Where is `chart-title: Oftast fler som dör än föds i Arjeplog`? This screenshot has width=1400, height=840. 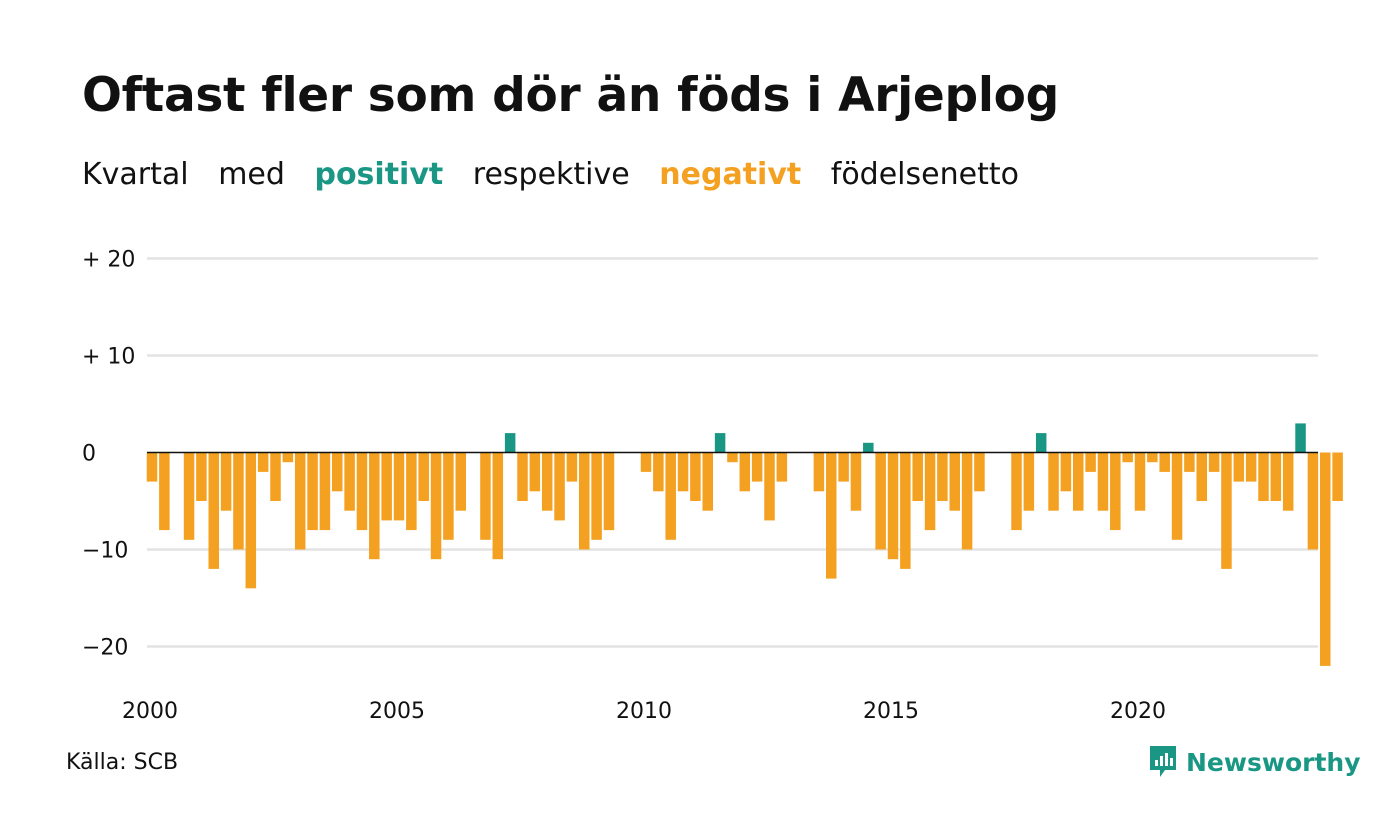
chart-title: Oftast fler som dör än föds i Arjeplog is located at coordinates (571, 95).